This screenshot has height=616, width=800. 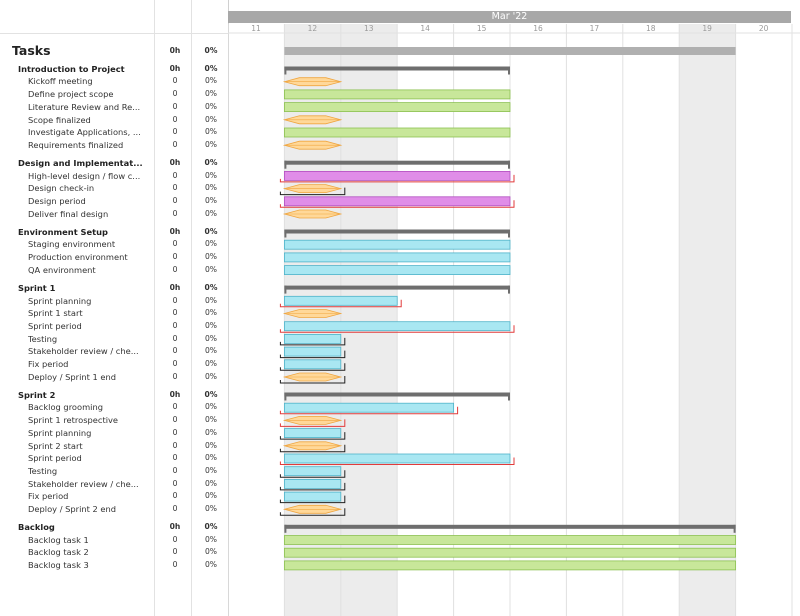 What do you see at coordinates (114, 565) in the screenshot?
I see `task-row: Backlog task 3 0 0%` at bounding box center [114, 565].